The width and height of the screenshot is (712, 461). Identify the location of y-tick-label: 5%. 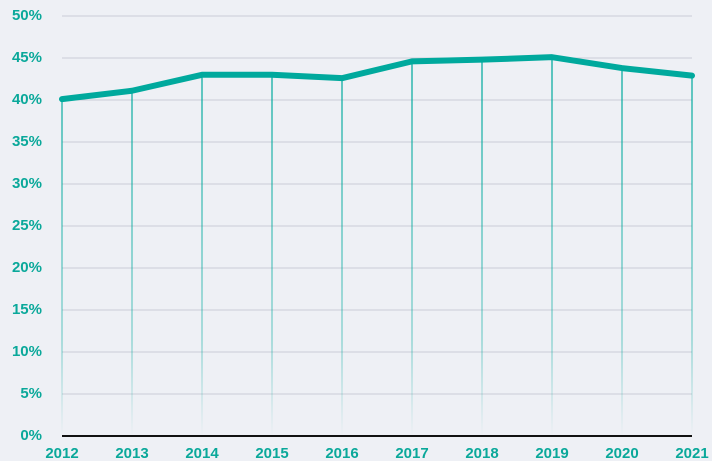
(31, 393).